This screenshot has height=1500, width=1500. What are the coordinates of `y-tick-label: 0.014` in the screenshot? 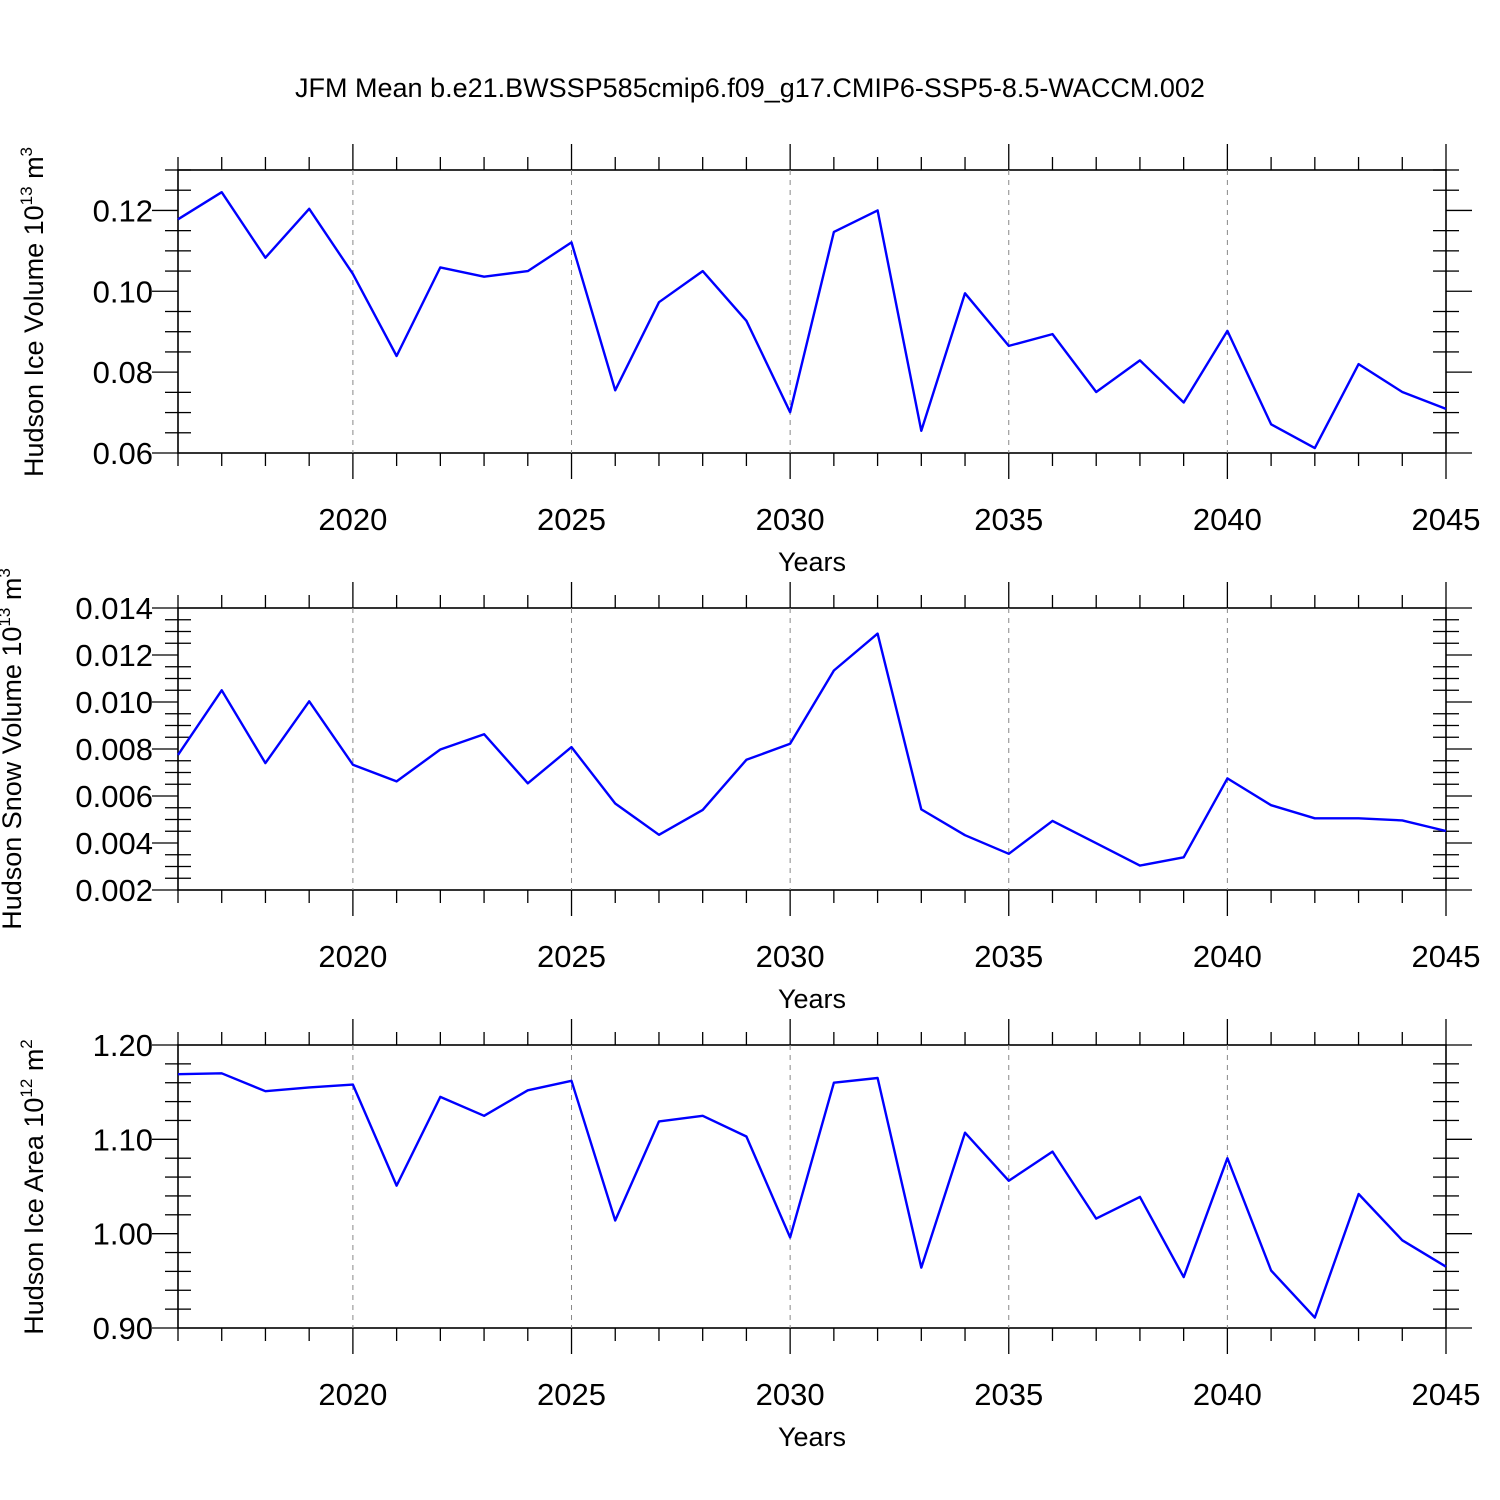 It's located at (114, 608).